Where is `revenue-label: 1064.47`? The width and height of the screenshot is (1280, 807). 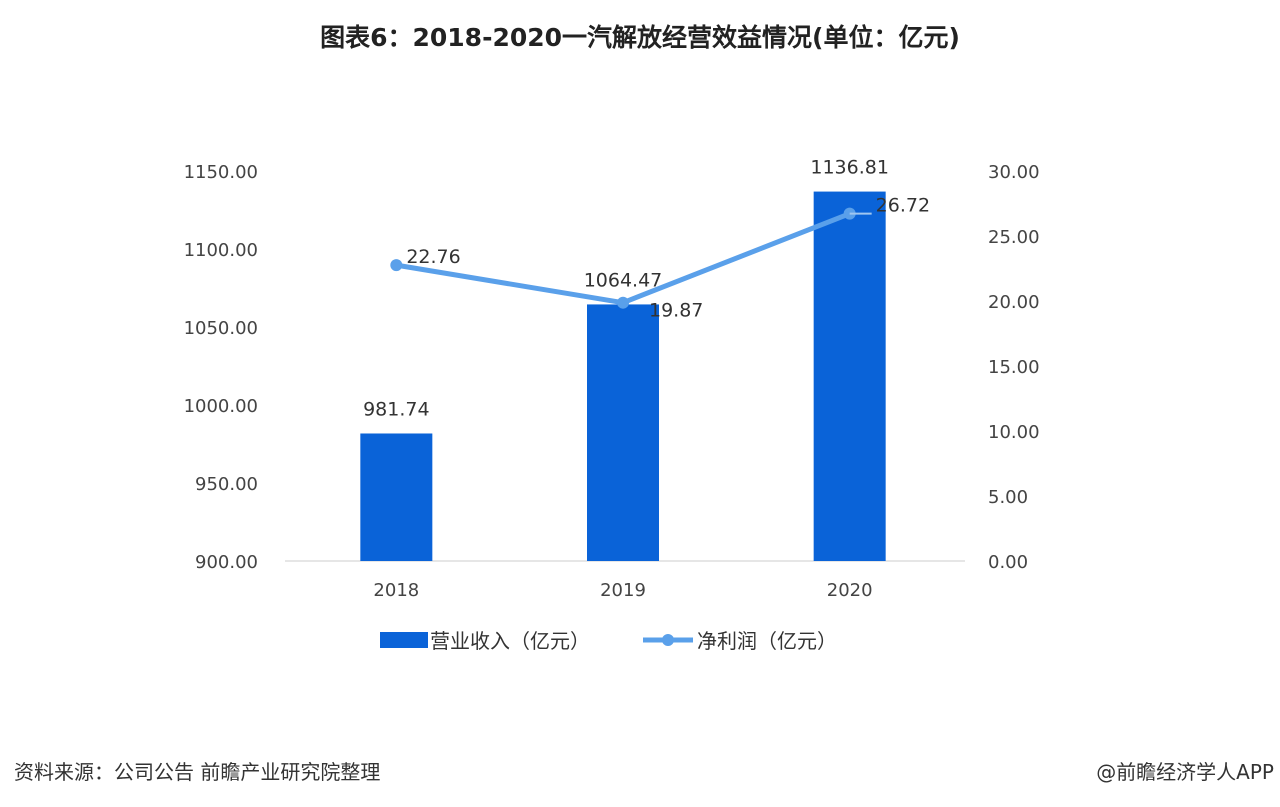
revenue-label: 1064.47 is located at coordinates (623, 280).